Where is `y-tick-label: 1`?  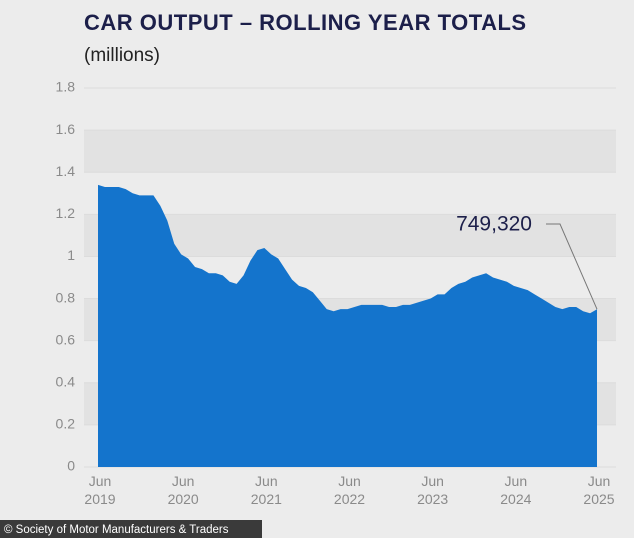
y-tick-label: 1 is located at coordinates (71, 255).